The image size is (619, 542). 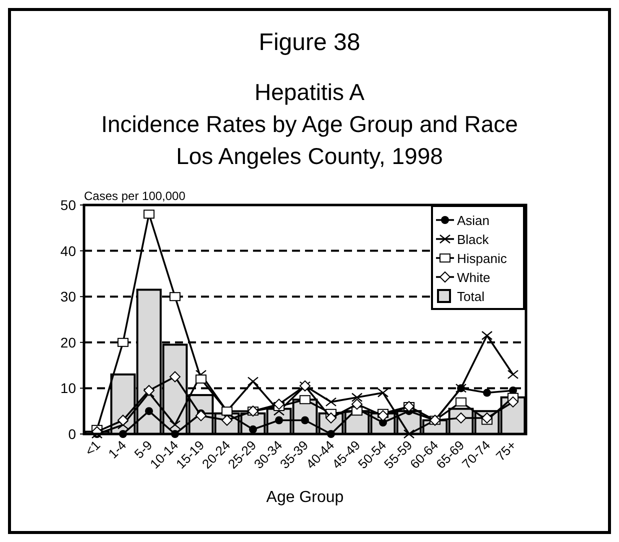 I want to click on x-tick-label: <1, so click(x=93, y=448).